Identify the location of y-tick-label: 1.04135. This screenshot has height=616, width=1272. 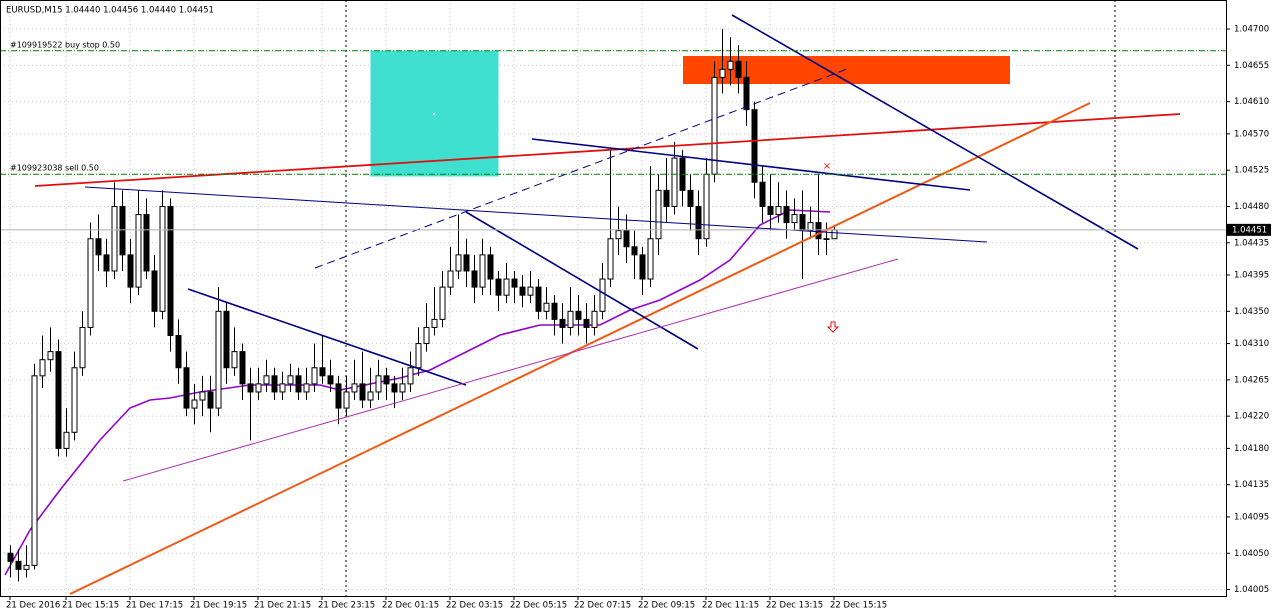
(1251, 485).